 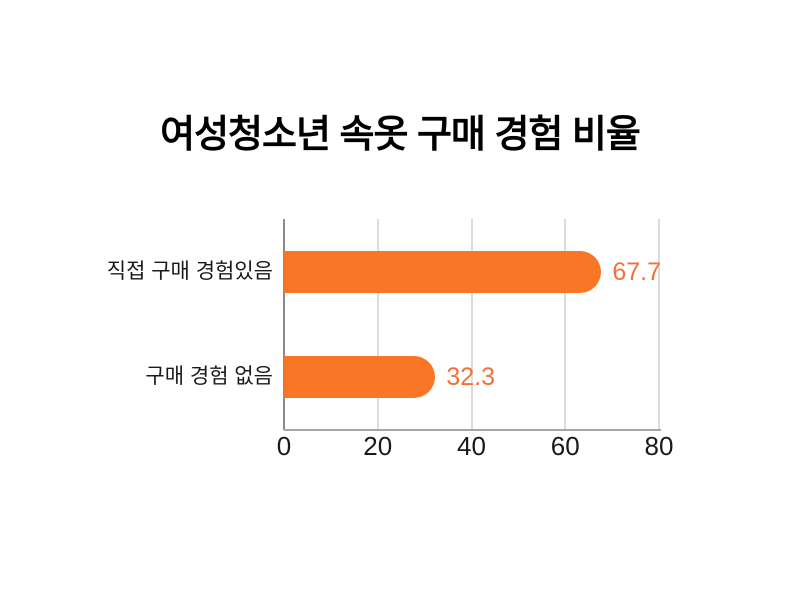 What do you see at coordinates (637, 271) in the screenshot?
I see `bar-value-label: 67.7` at bounding box center [637, 271].